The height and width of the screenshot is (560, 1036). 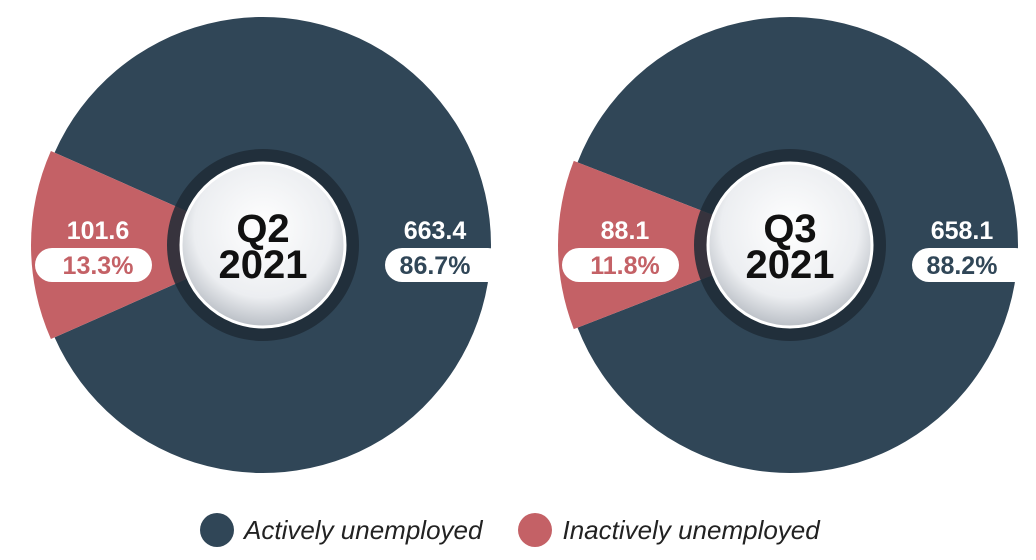 What do you see at coordinates (98, 231) in the screenshot?
I see `data-label-inactive-value: 101.6` at bounding box center [98, 231].